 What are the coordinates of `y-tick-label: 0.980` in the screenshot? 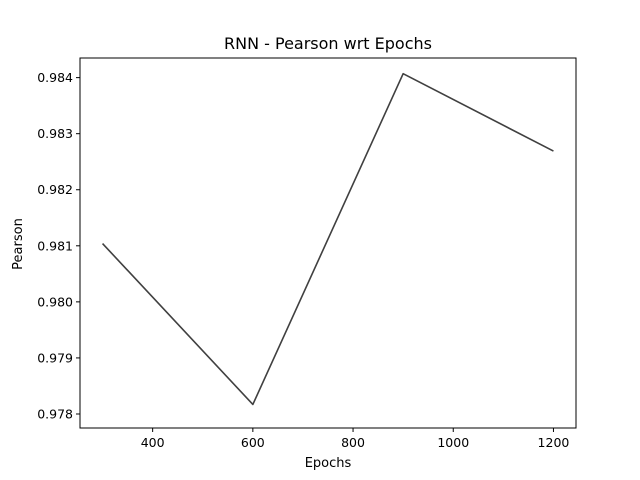 It's located at (55, 301).